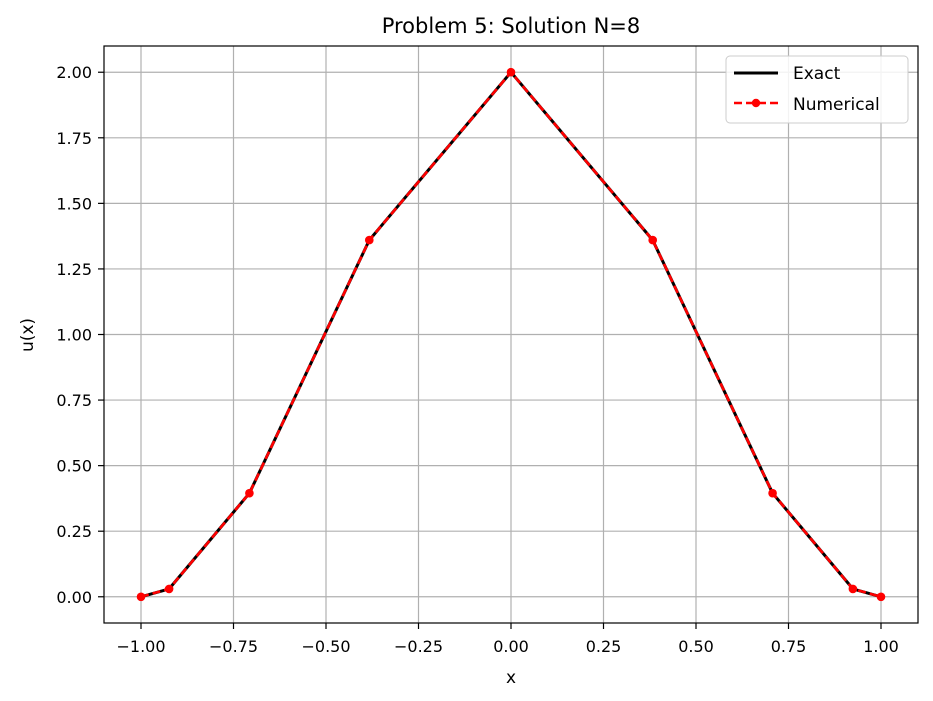  I want to click on x-tick-label: 0.00, so click(511, 646).